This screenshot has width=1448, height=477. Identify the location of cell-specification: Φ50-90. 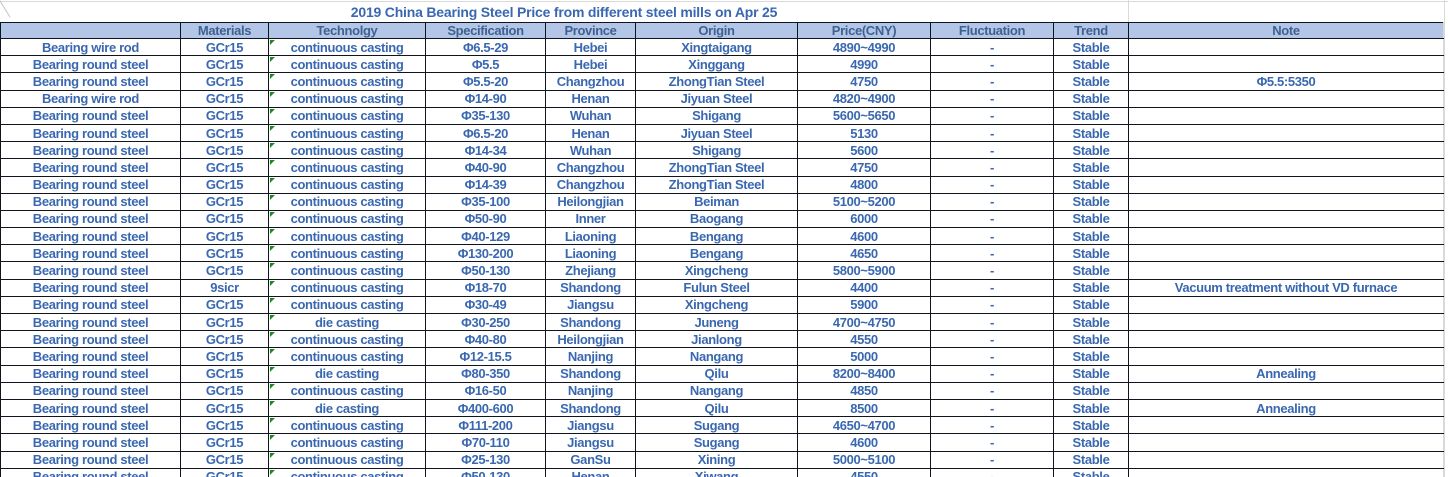
(485, 219).